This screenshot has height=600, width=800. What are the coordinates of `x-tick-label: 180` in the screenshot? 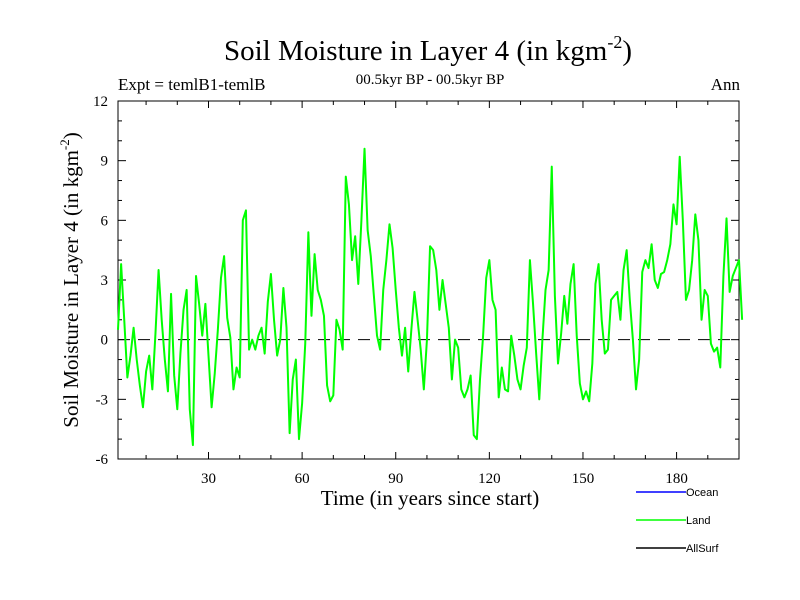 It's located at (676, 479).